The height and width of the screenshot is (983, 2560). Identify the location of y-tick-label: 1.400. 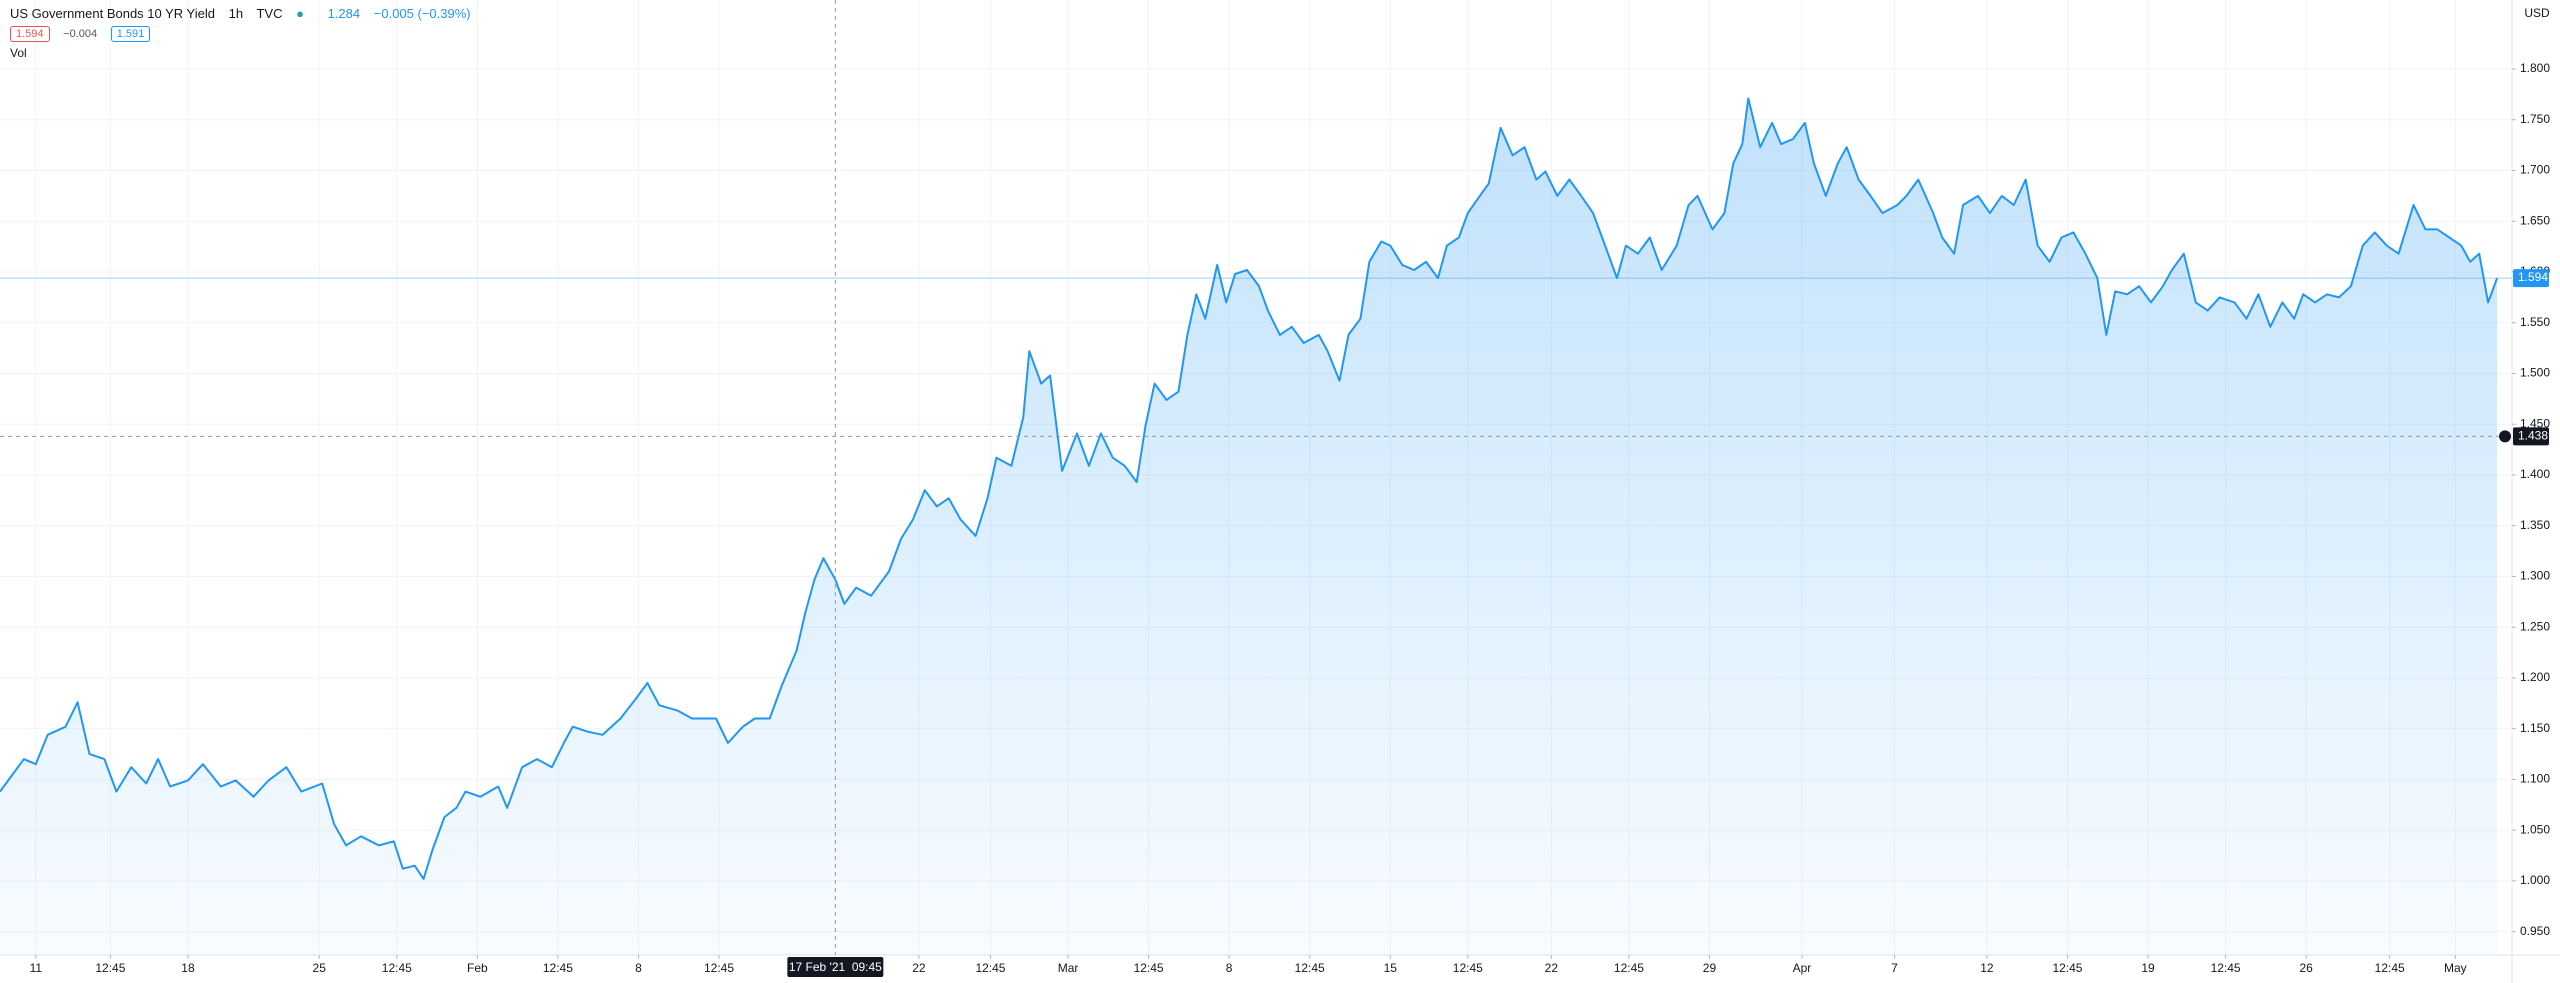
(2535, 474).